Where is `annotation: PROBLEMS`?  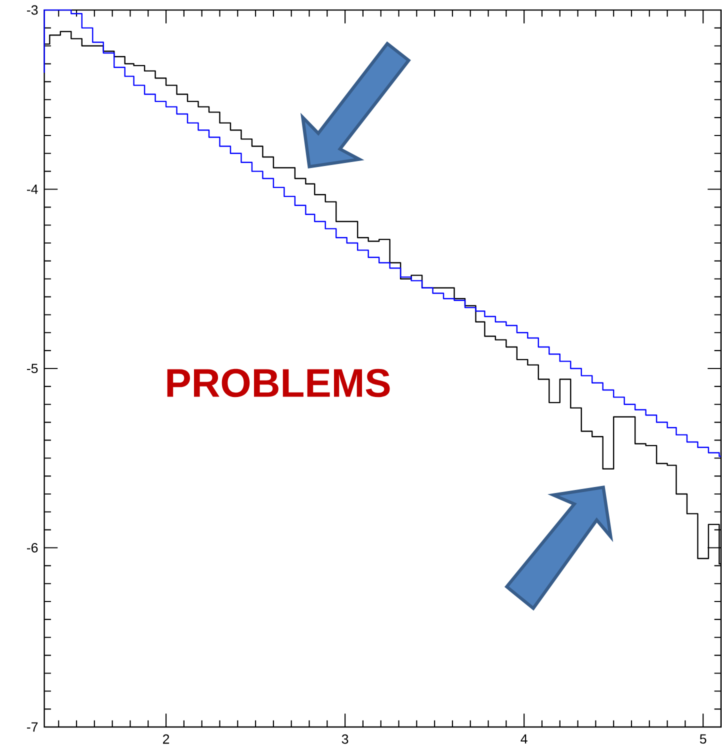 annotation: PROBLEMS is located at coordinates (278, 383).